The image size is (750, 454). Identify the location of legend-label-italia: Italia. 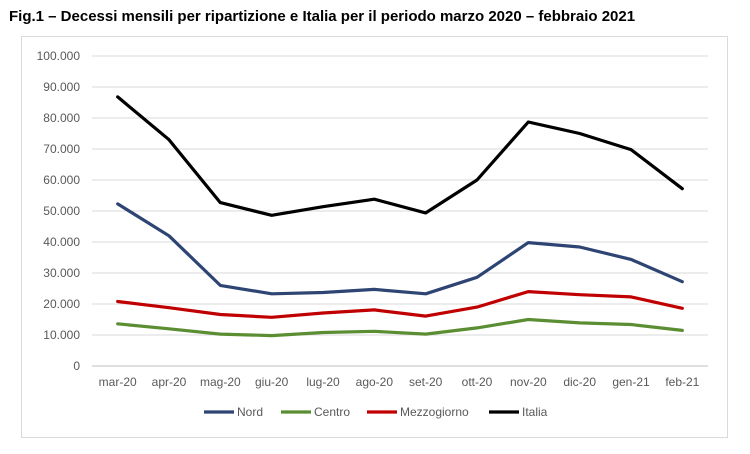
(535, 412).